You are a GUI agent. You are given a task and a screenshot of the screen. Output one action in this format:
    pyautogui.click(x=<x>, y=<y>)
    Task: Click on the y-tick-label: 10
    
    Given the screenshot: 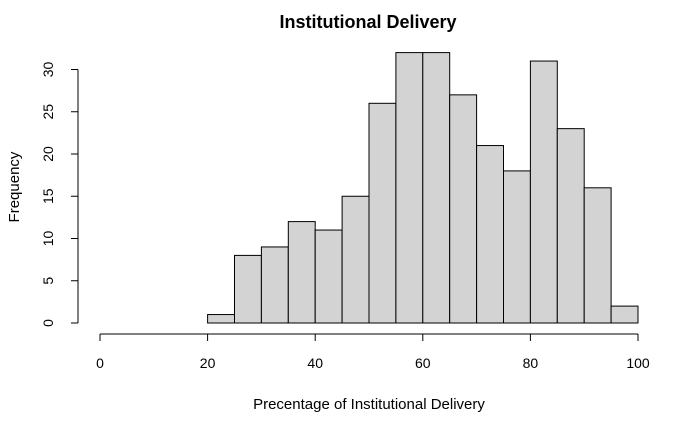 What is the action you would take?
    pyautogui.click(x=48, y=239)
    